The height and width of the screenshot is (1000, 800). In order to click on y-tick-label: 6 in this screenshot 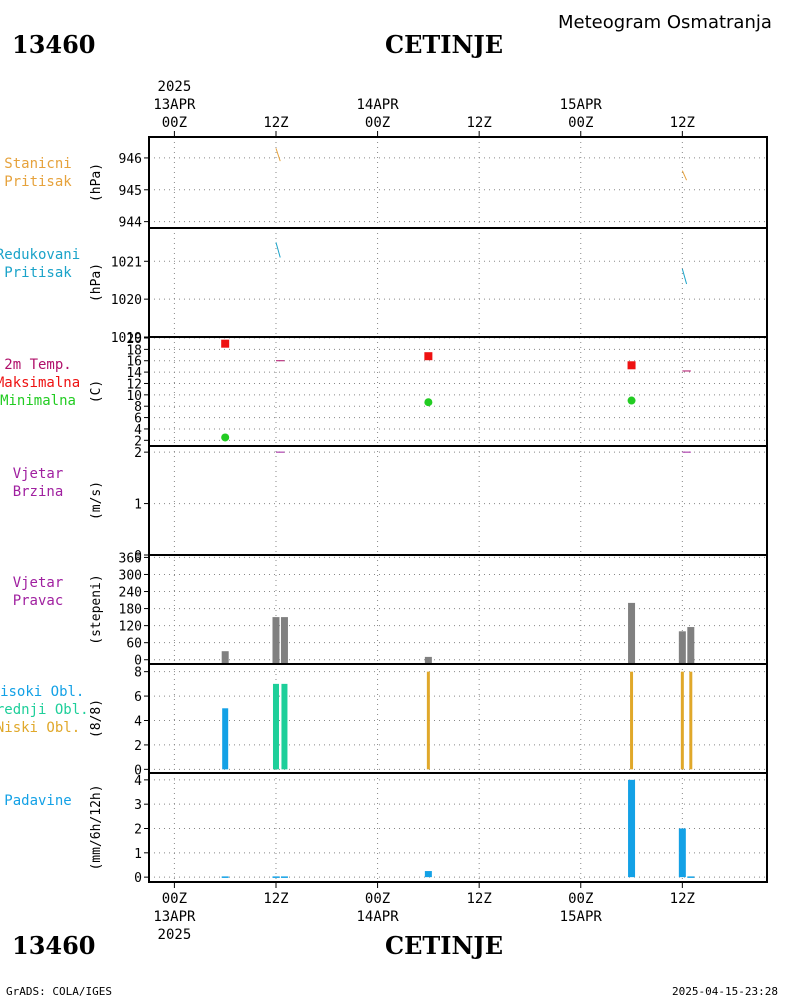, I will do `click(138, 697)`.